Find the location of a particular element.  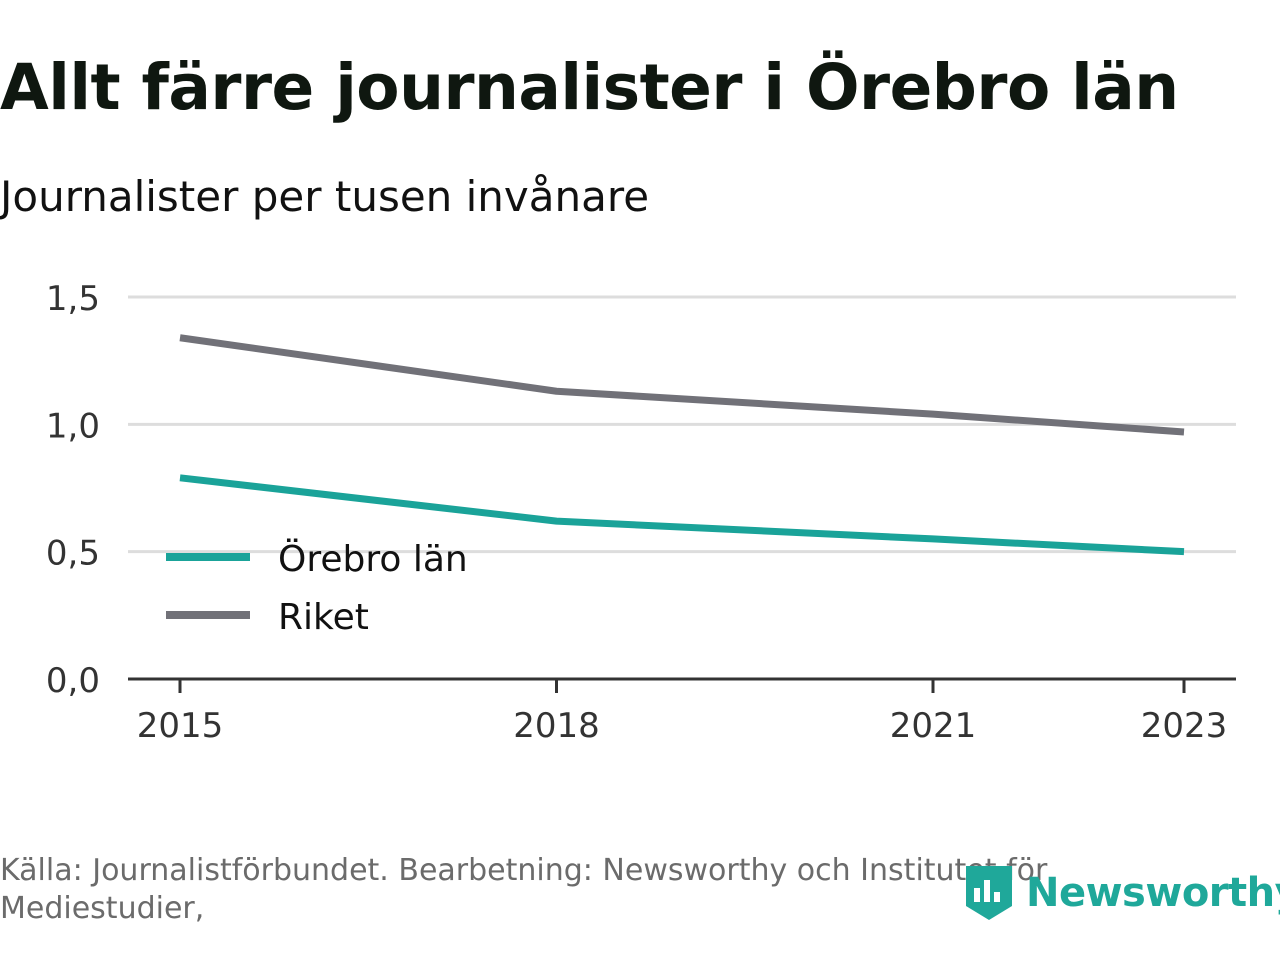

y-tick-label: 0,5 is located at coordinates (73, 554).